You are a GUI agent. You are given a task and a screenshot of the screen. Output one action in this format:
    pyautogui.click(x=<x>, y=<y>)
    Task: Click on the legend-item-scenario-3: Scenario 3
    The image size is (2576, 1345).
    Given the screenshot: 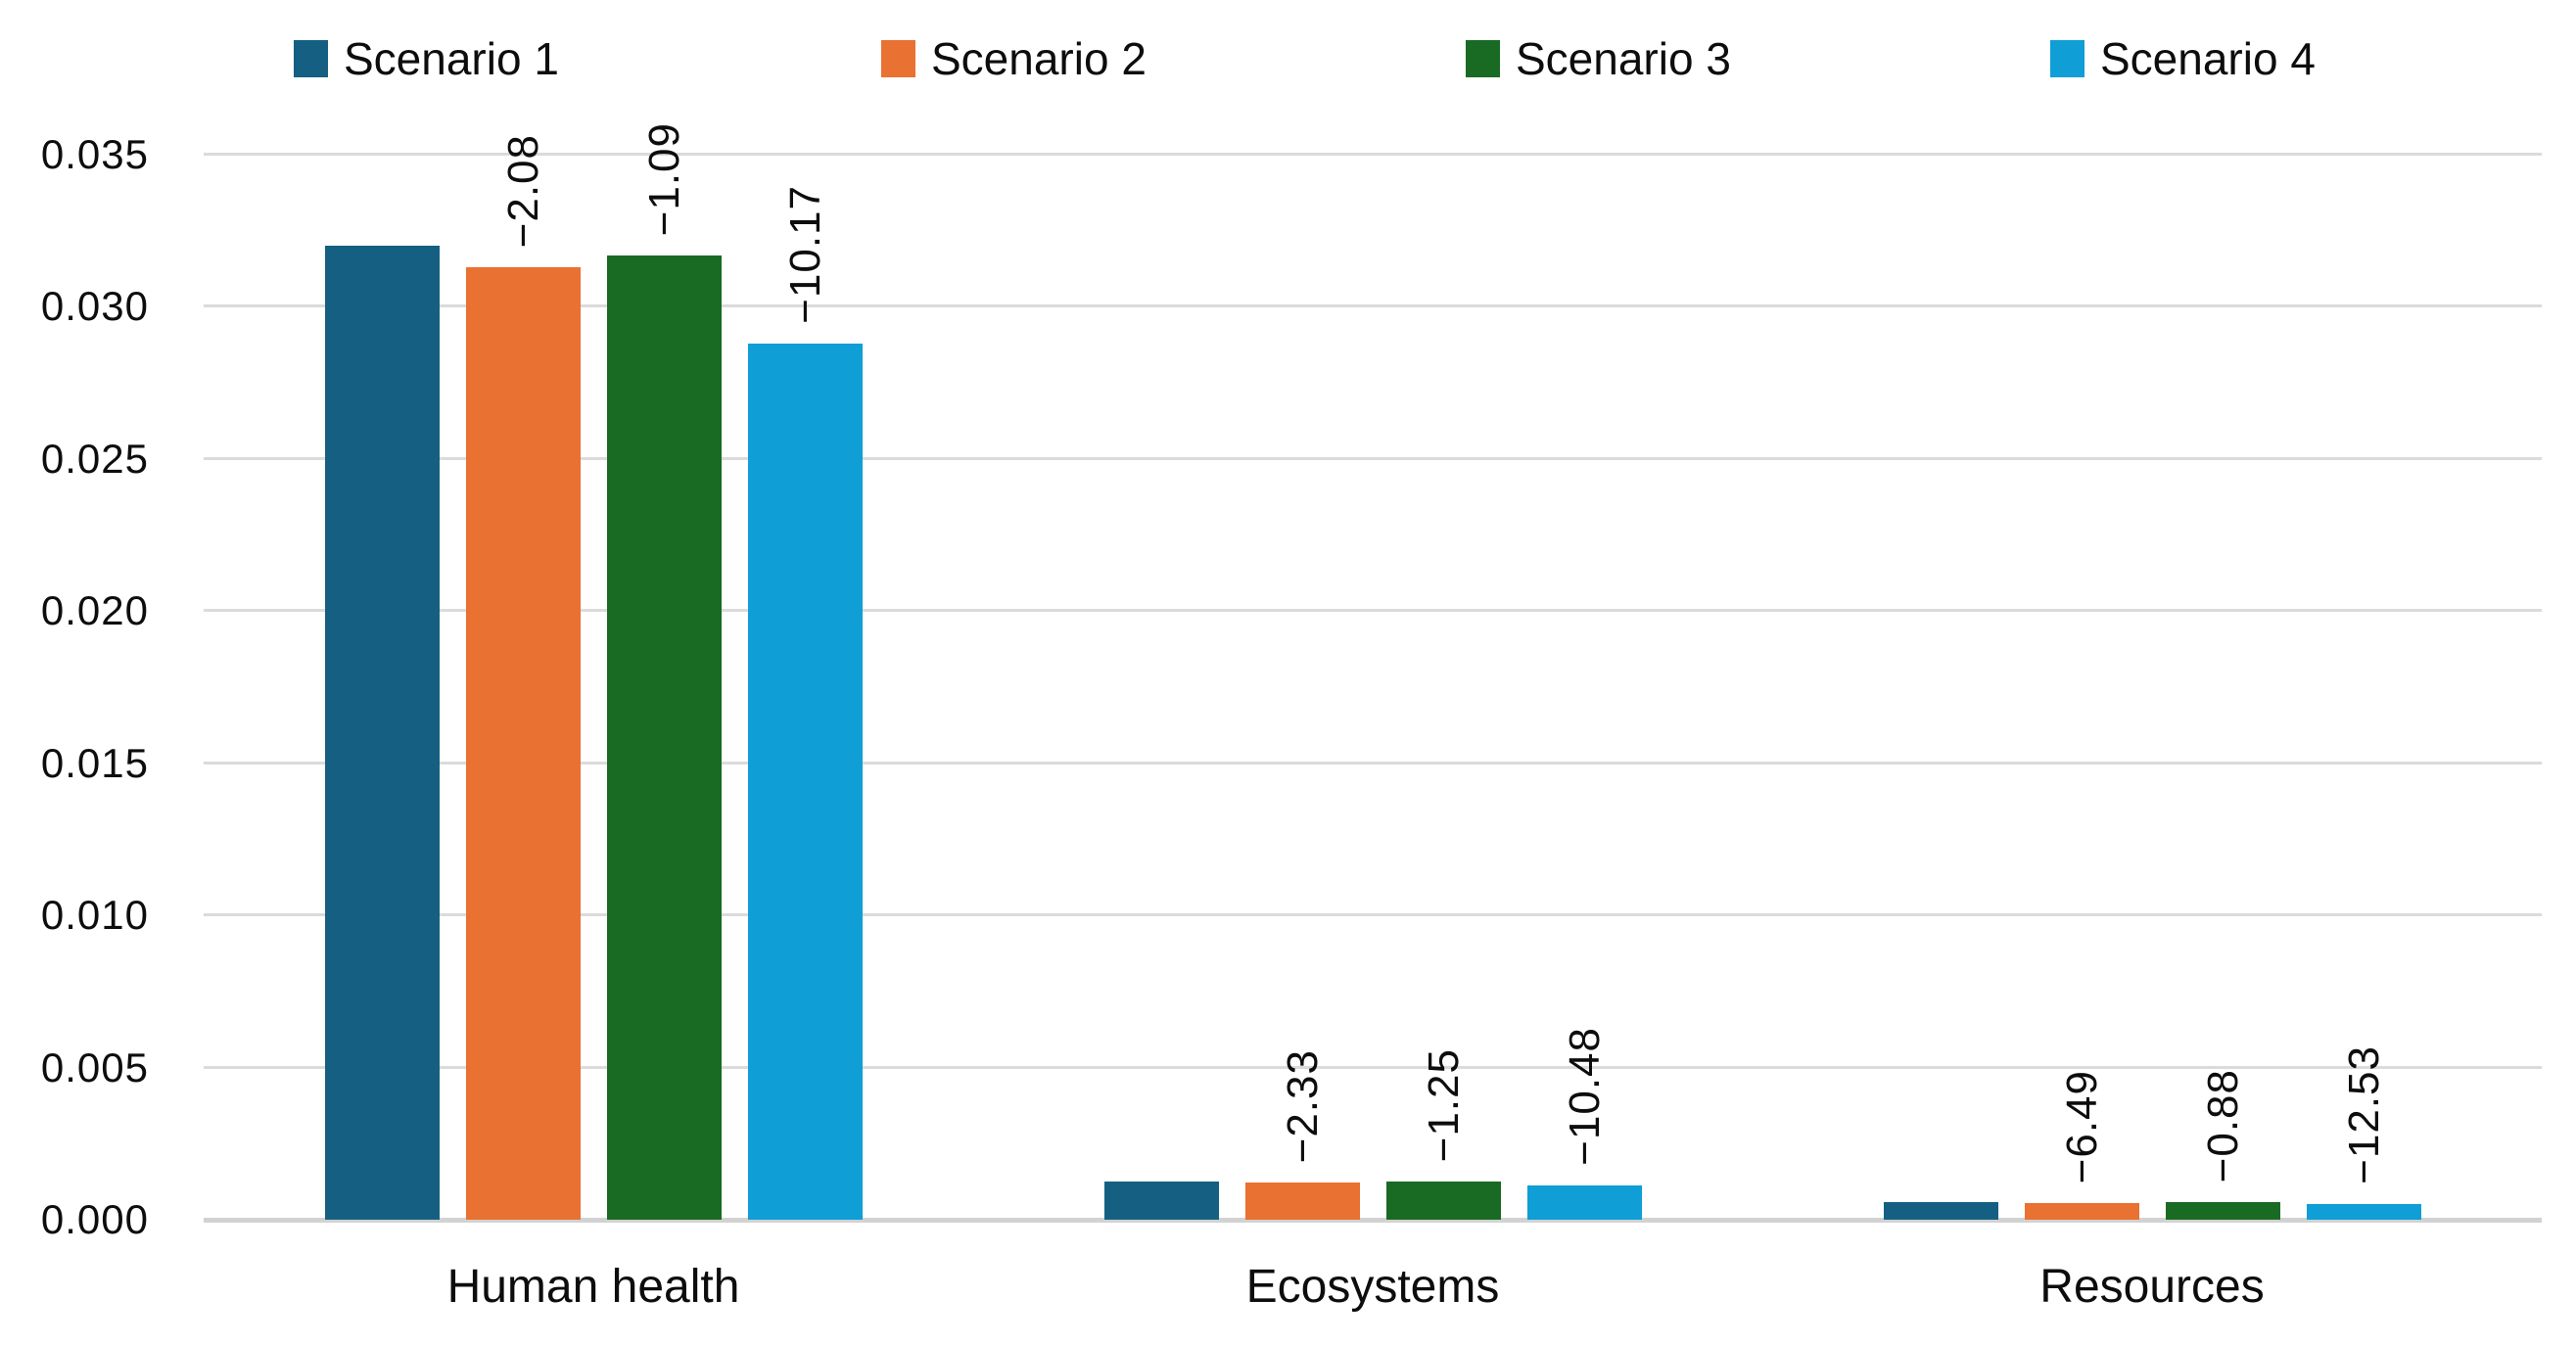 What is the action you would take?
    pyautogui.click(x=1598, y=58)
    